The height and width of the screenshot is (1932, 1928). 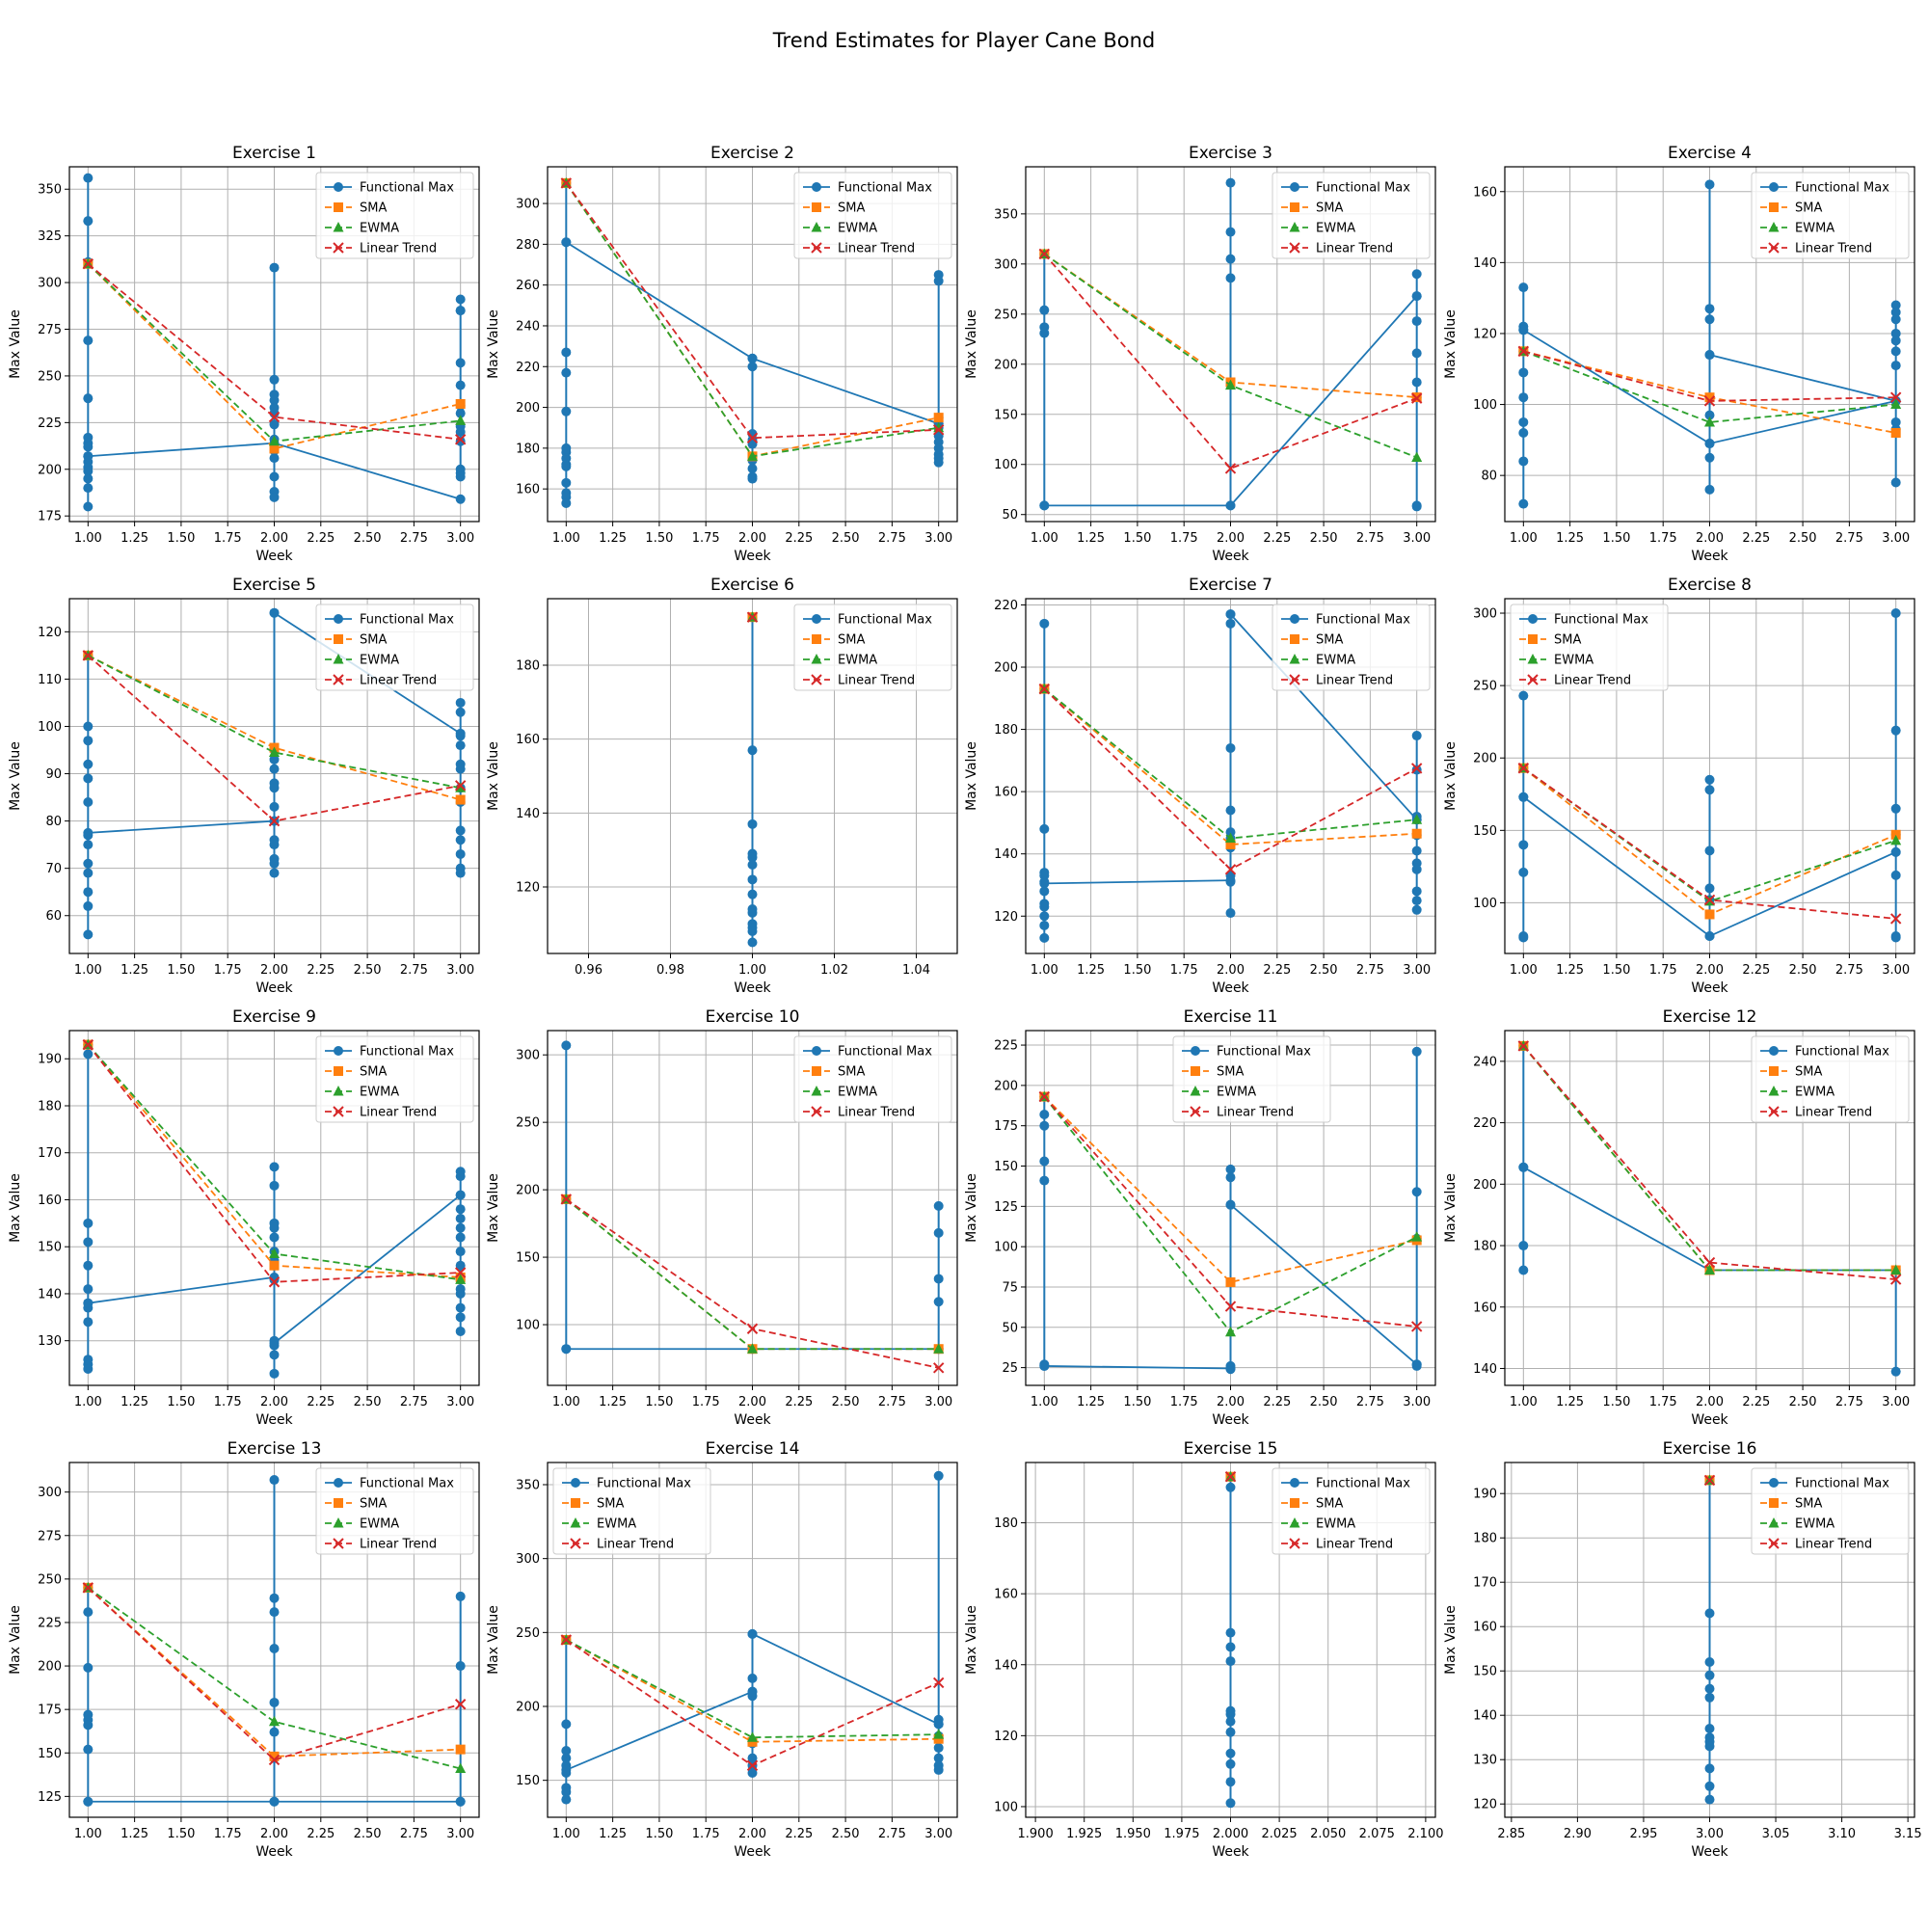 I want to click on axes-frame, so click(x=1709, y=1640).